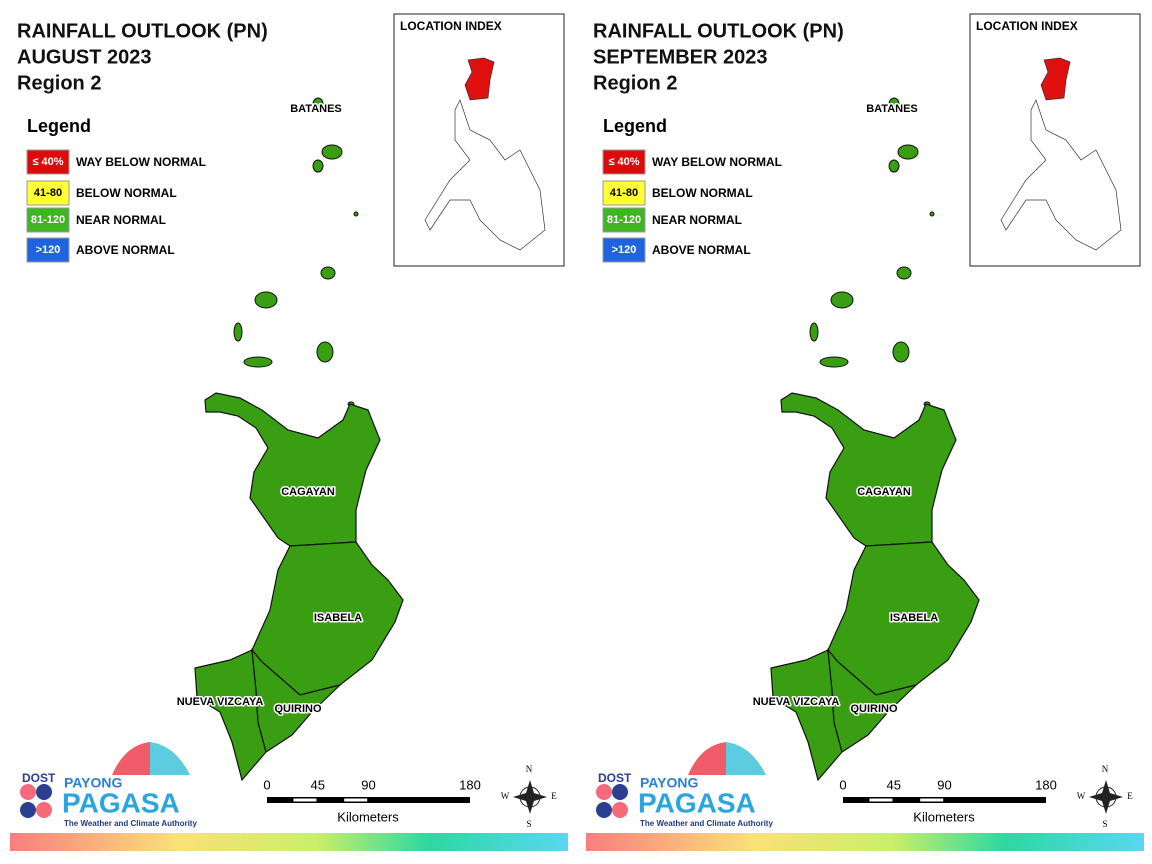  Describe the element at coordinates (266, 784) in the screenshot. I see `scale-tick-label: 0` at that location.